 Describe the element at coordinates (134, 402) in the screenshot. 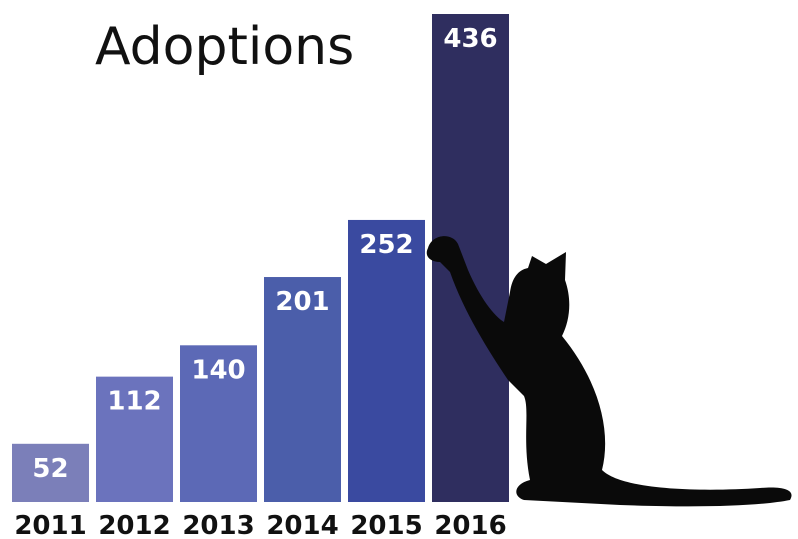

I see `value-label: 112` at that location.